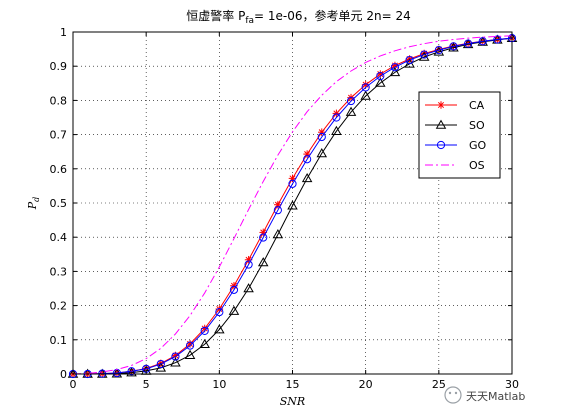  Describe the element at coordinates (292, 401) in the screenshot. I see `x-axis-label: SNR` at that location.